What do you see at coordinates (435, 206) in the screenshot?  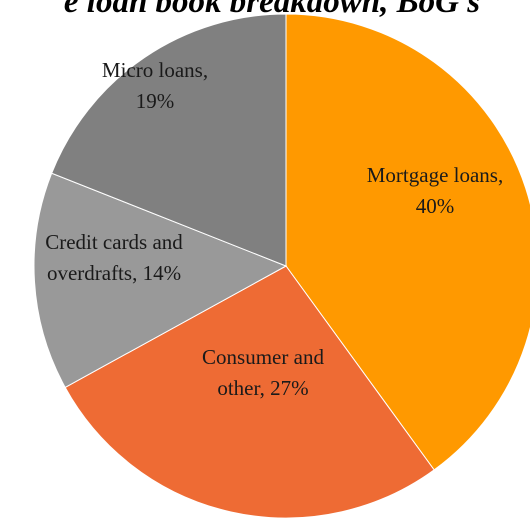 I see `slice-label-line: 40%` at bounding box center [435, 206].